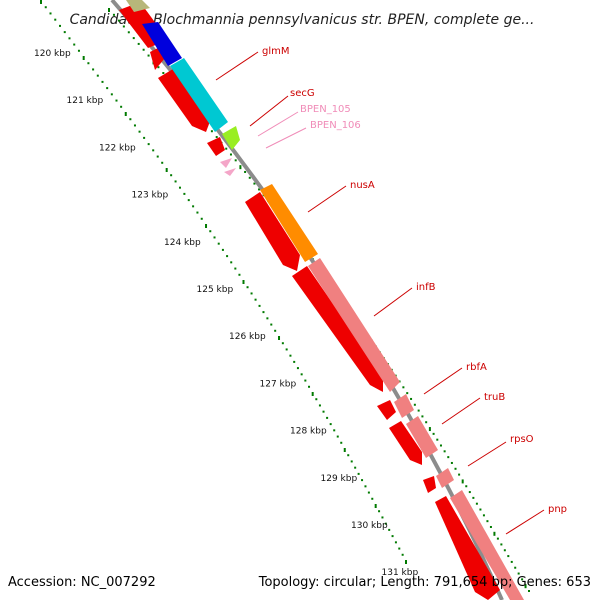 The width and height of the screenshot is (600, 600). I want to click on gene-label-pnp: pnp, so click(557, 509).